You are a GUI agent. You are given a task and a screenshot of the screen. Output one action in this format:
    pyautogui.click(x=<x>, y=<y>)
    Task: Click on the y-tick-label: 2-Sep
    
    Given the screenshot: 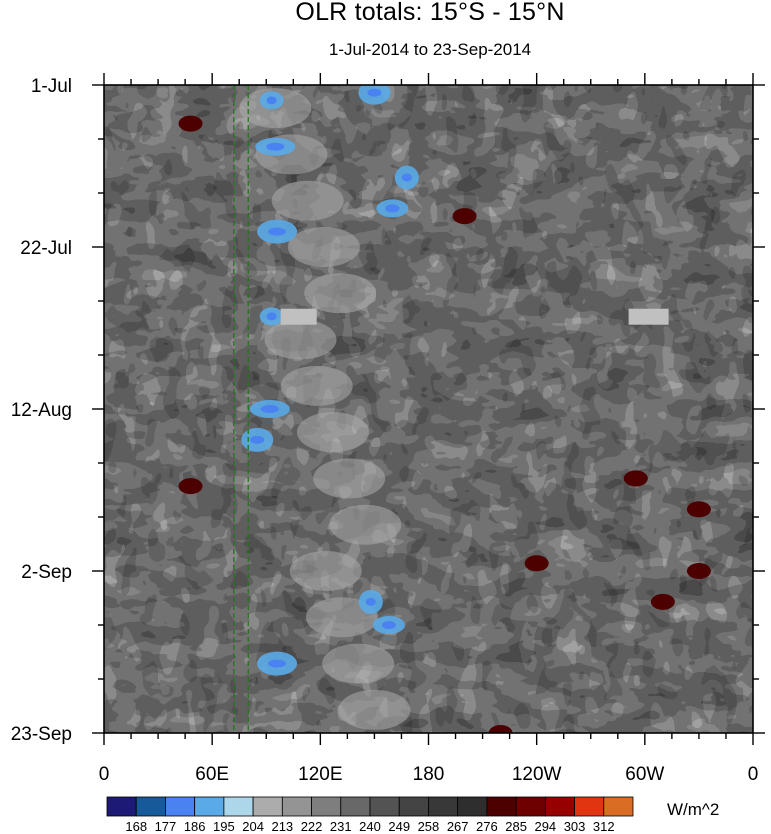 What is the action you would take?
    pyautogui.click(x=46, y=572)
    